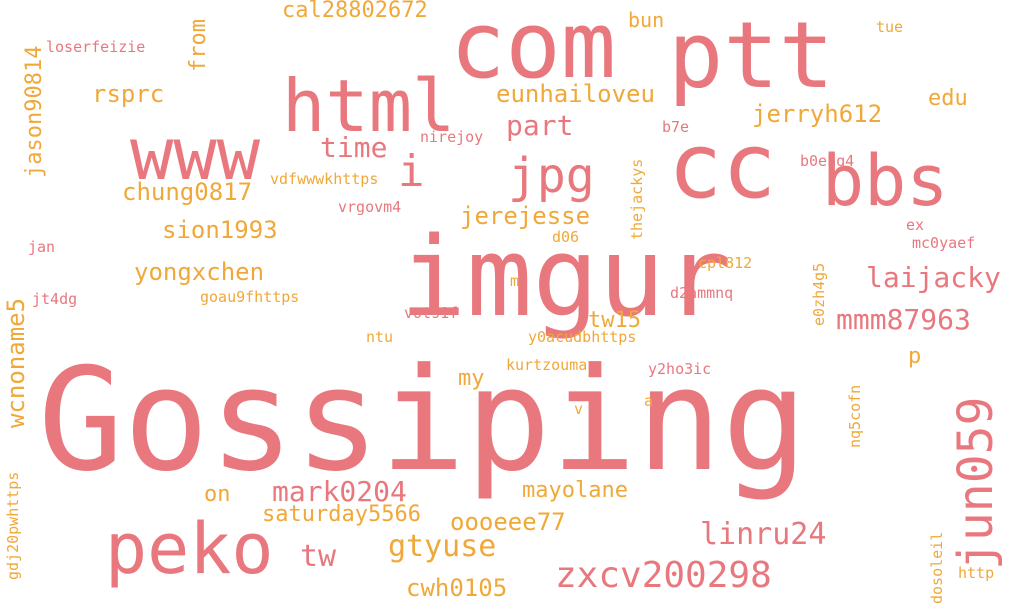  I want to click on word-kurtzouma: kurtzouma, so click(547, 365).